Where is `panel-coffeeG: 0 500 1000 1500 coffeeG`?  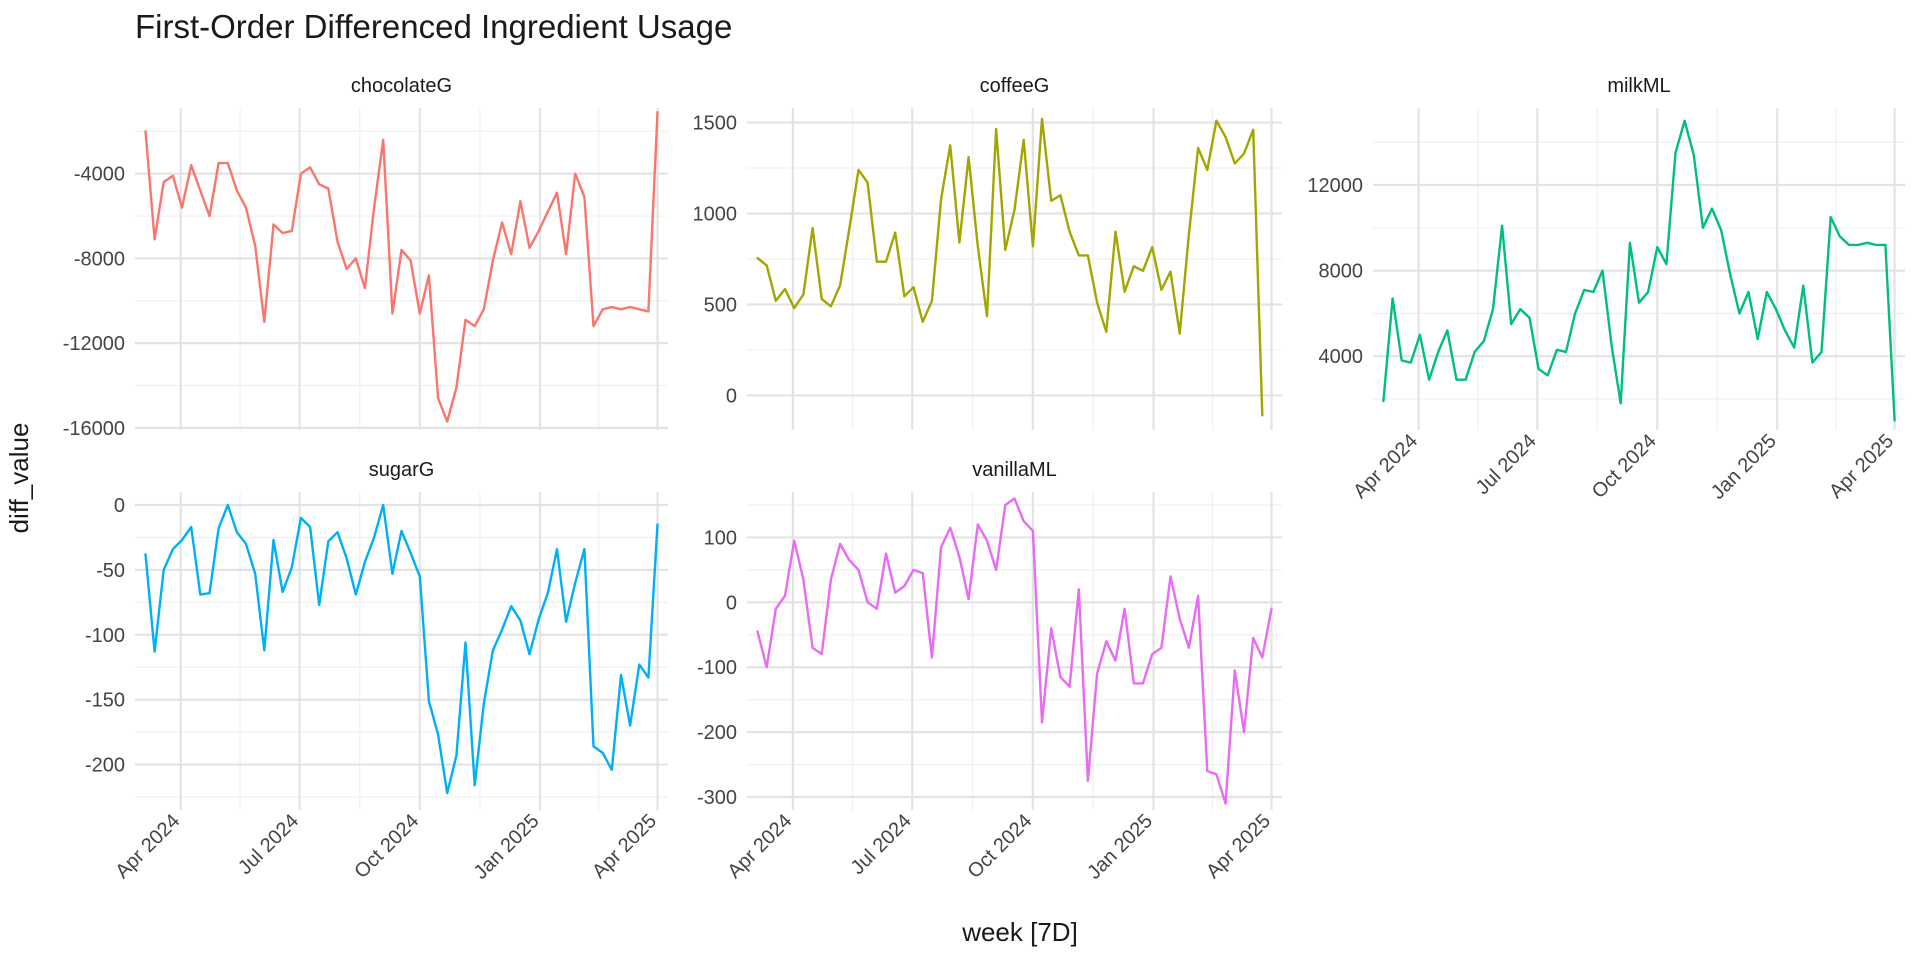 panel-coffeeG: 0 500 1000 1500 coffeeG is located at coordinates (987, 252).